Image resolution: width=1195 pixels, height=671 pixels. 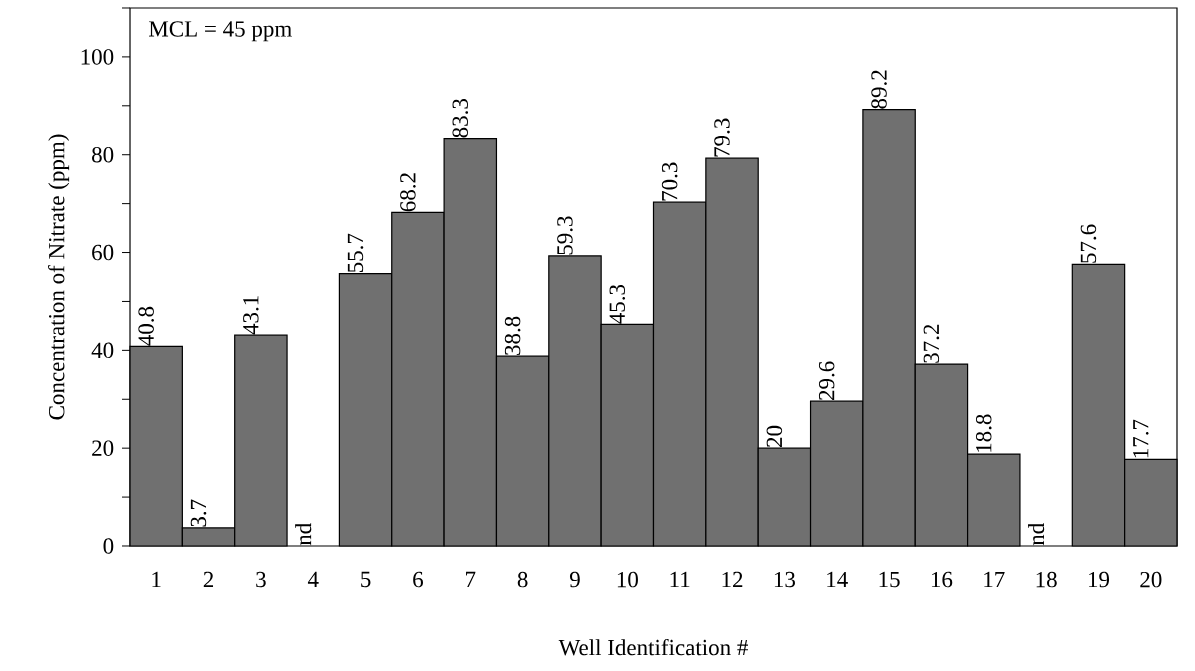 I want to click on data-label: 68.2, so click(x=408, y=192).